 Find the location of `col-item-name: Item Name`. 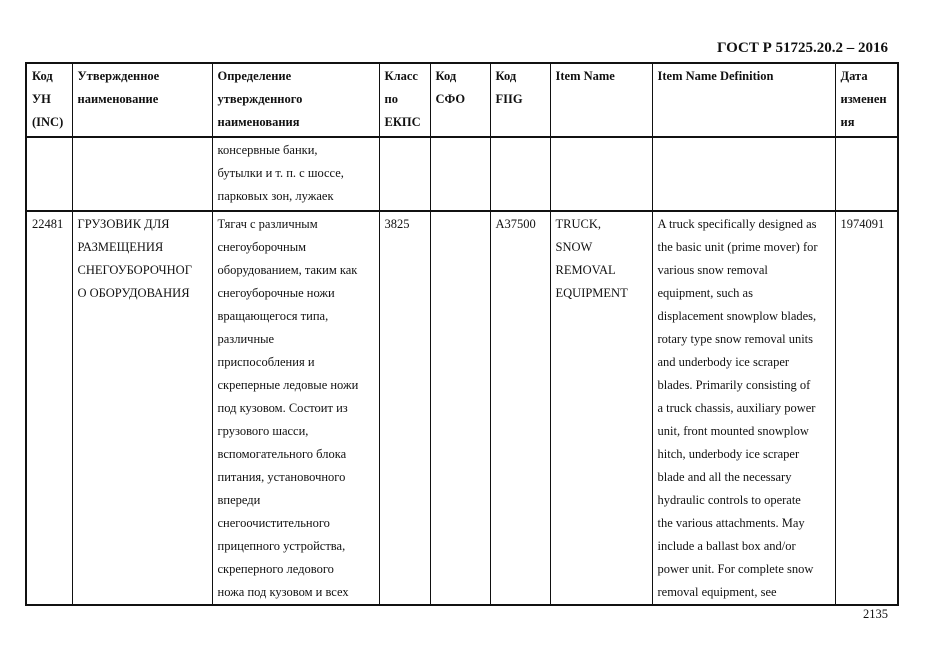

col-item-name: Item Name is located at coordinates (601, 100).